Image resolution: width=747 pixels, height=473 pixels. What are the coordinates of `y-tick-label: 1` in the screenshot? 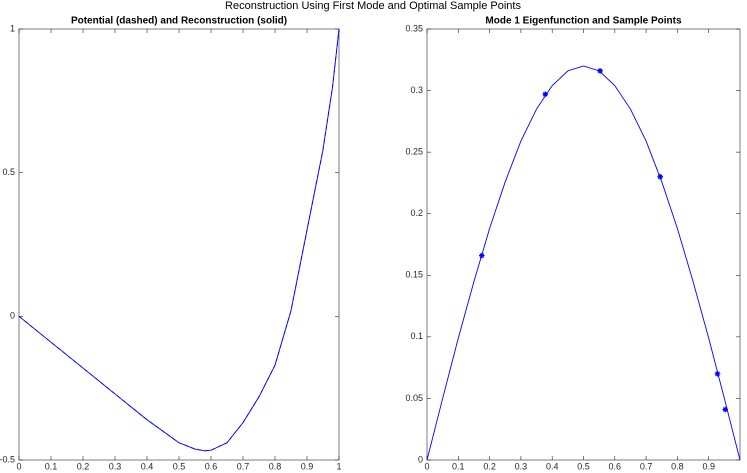 It's located at (12, 28).